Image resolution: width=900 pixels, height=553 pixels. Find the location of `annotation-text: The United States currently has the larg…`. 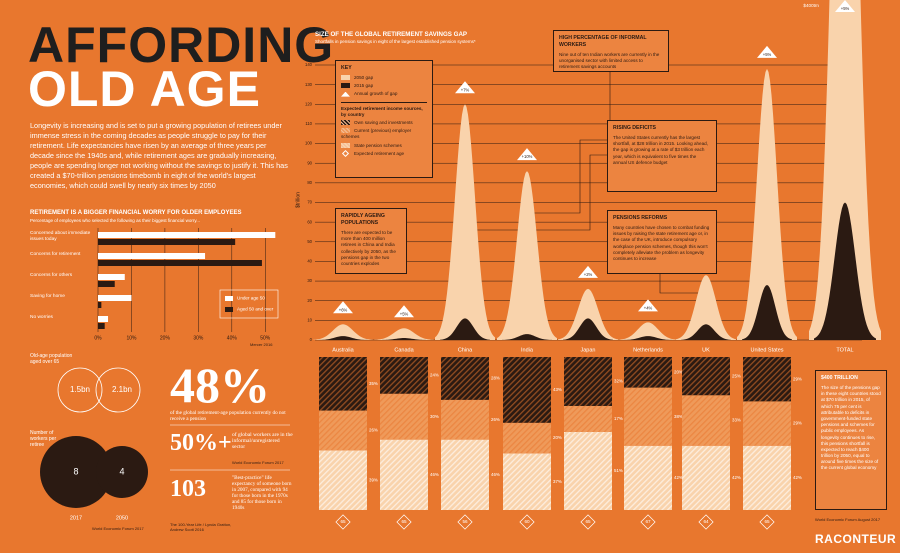

annotation-text: The United States currently has the larg… is located at coordinates (661, 150).